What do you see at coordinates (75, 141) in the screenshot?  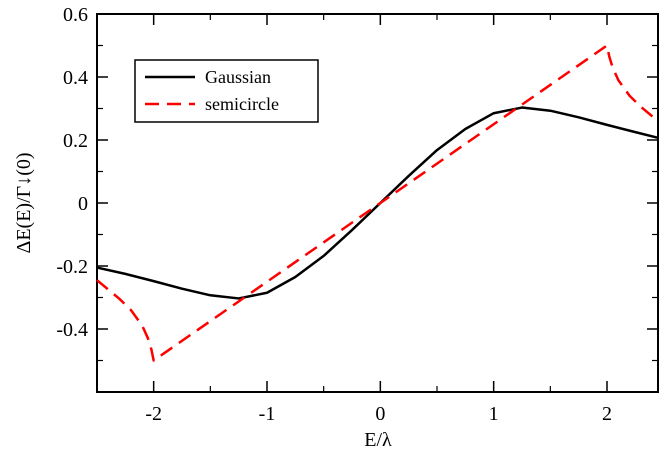 I see `y-tick-label: 0.2` at bounding box center [75, 141].